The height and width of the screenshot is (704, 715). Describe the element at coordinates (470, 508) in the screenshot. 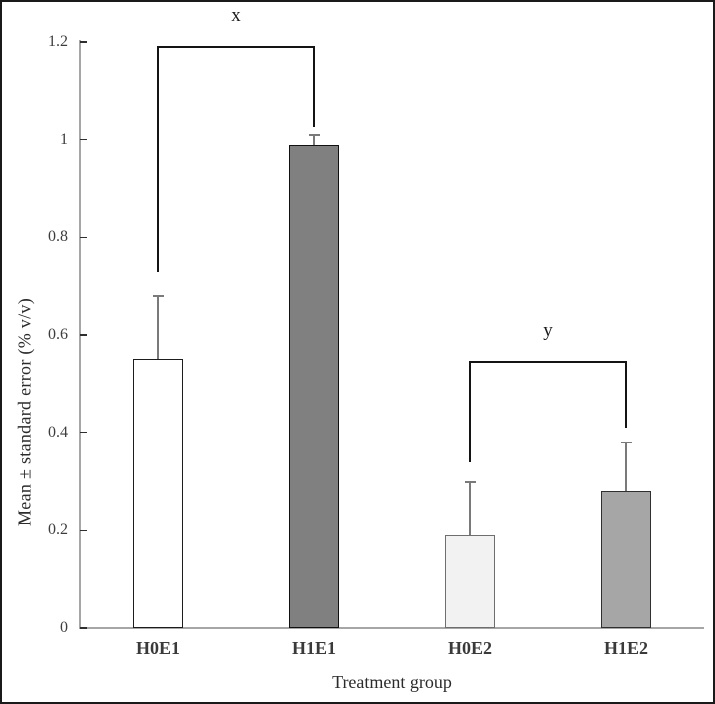

I see `error-bar-line-h0e2` at that location.